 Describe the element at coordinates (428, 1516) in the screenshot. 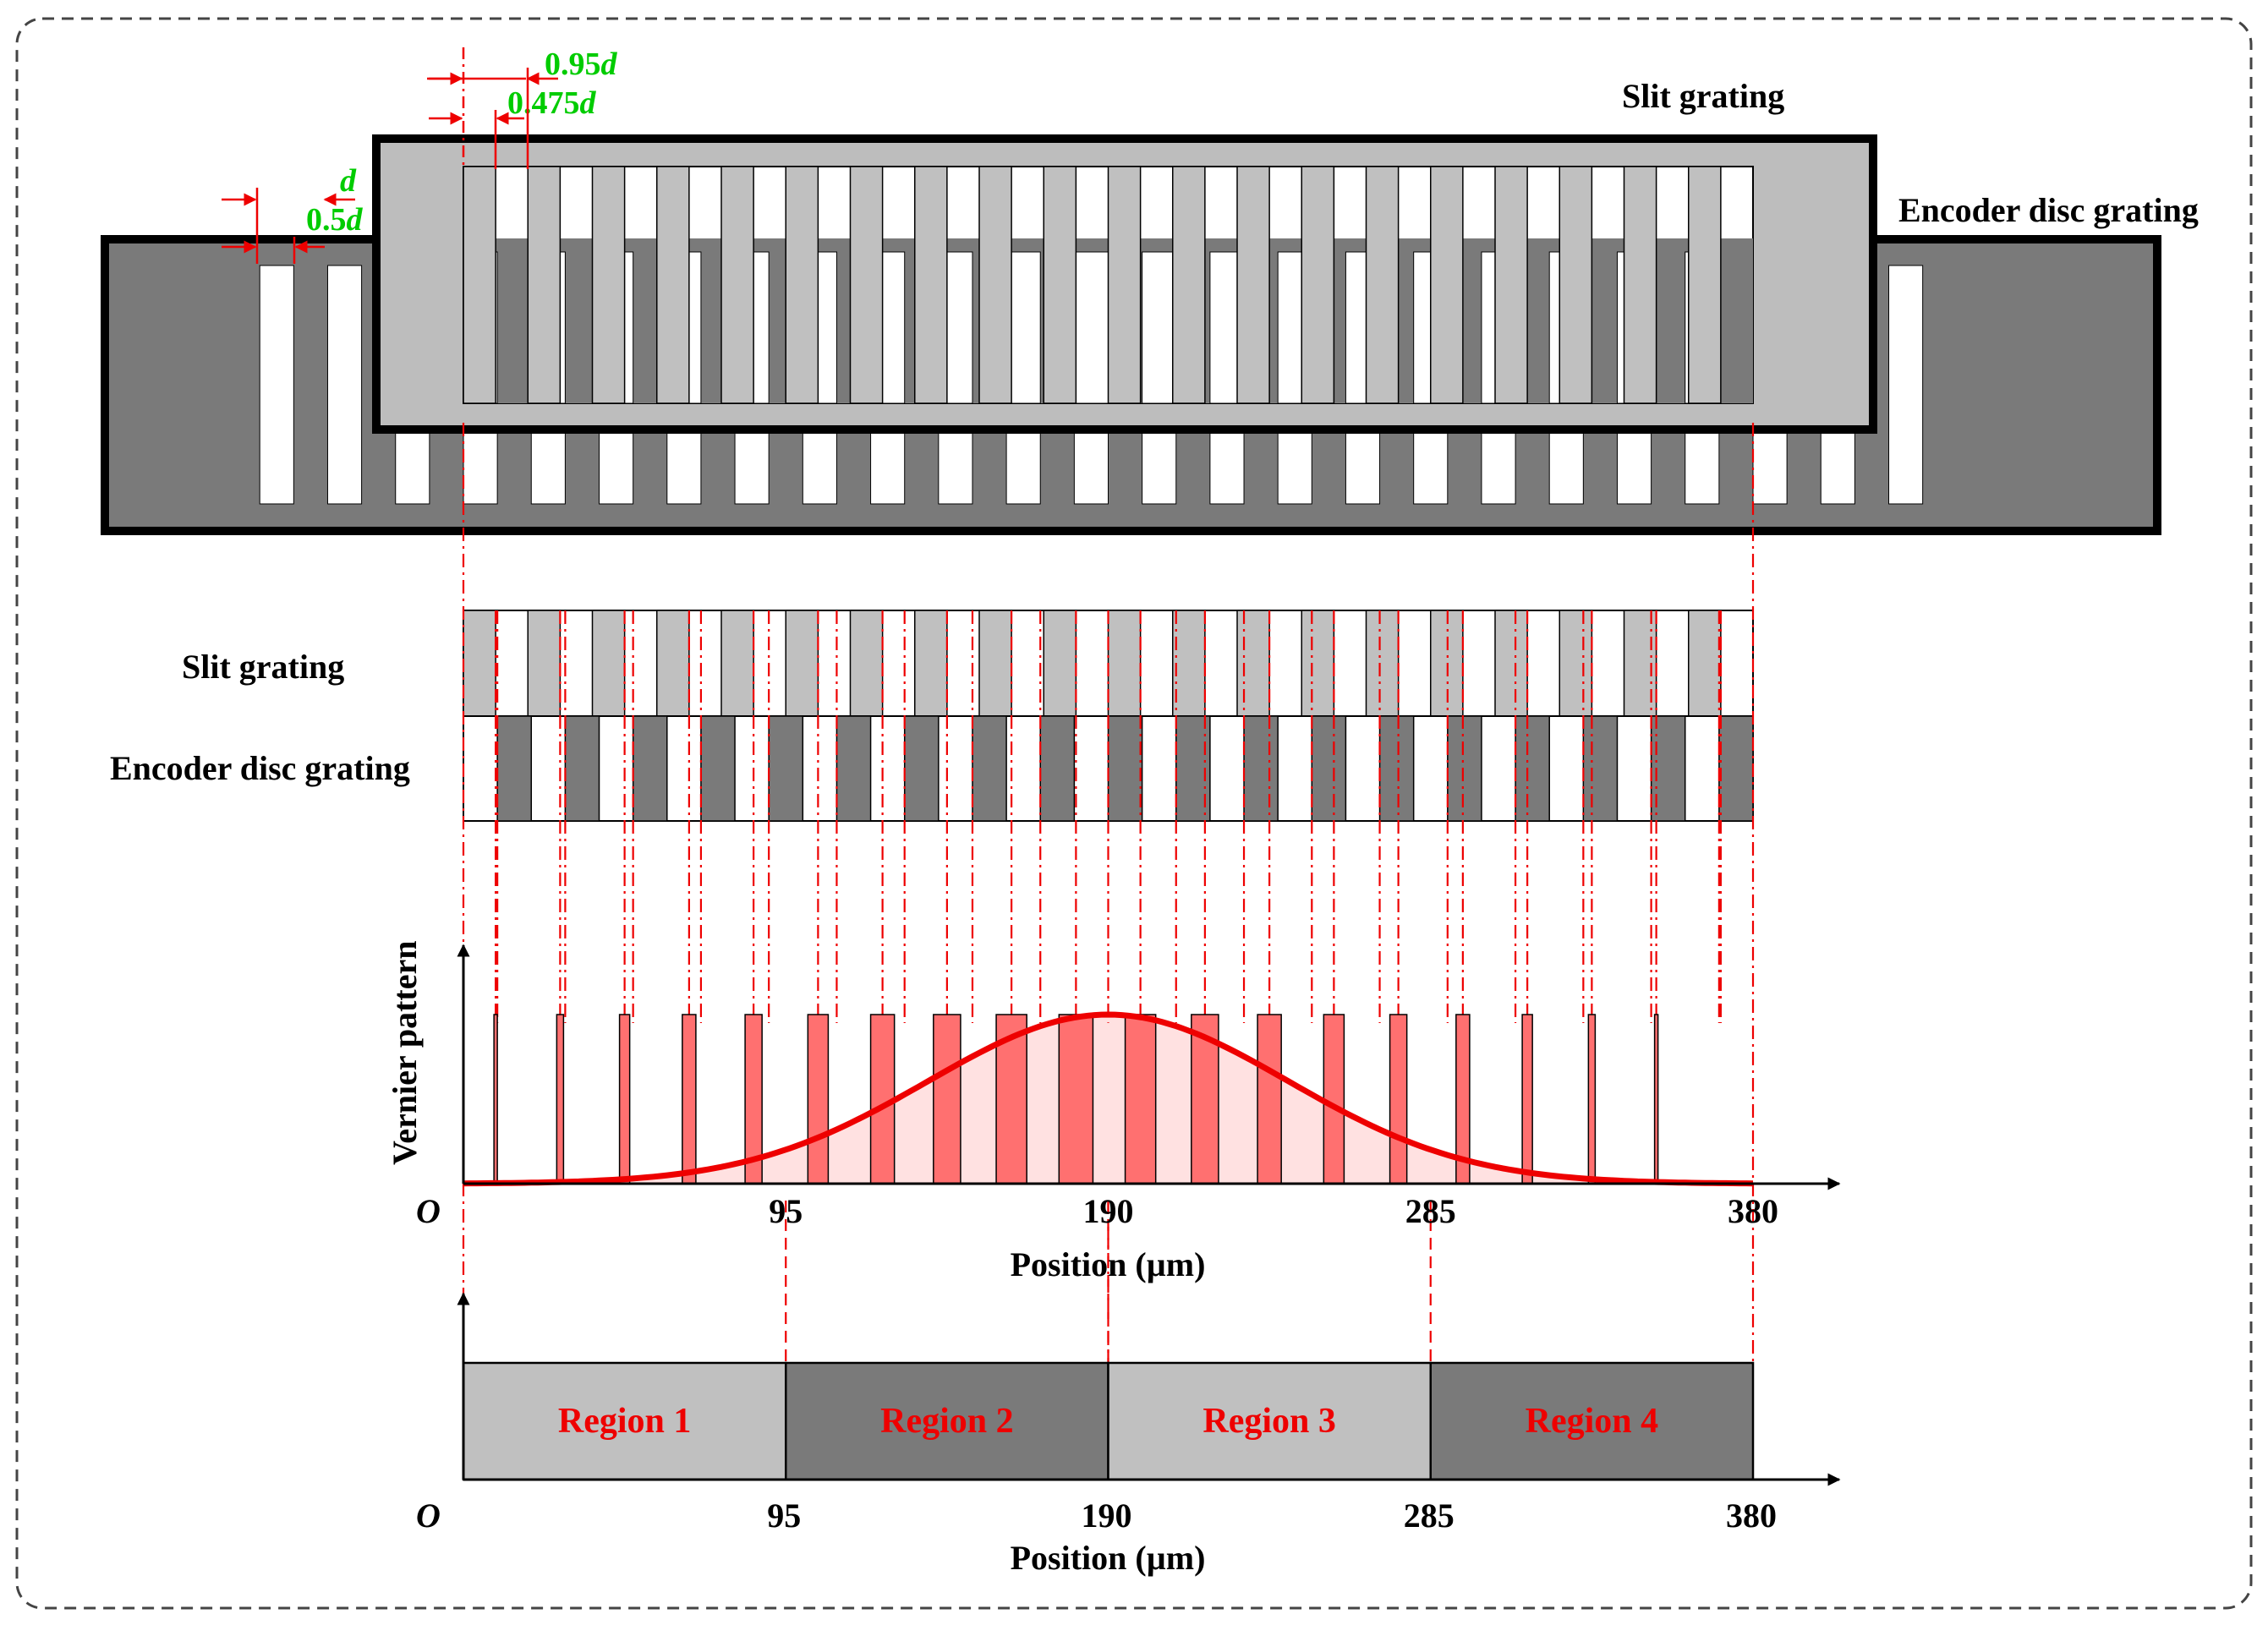

I see `regions-origin: O` at that location.